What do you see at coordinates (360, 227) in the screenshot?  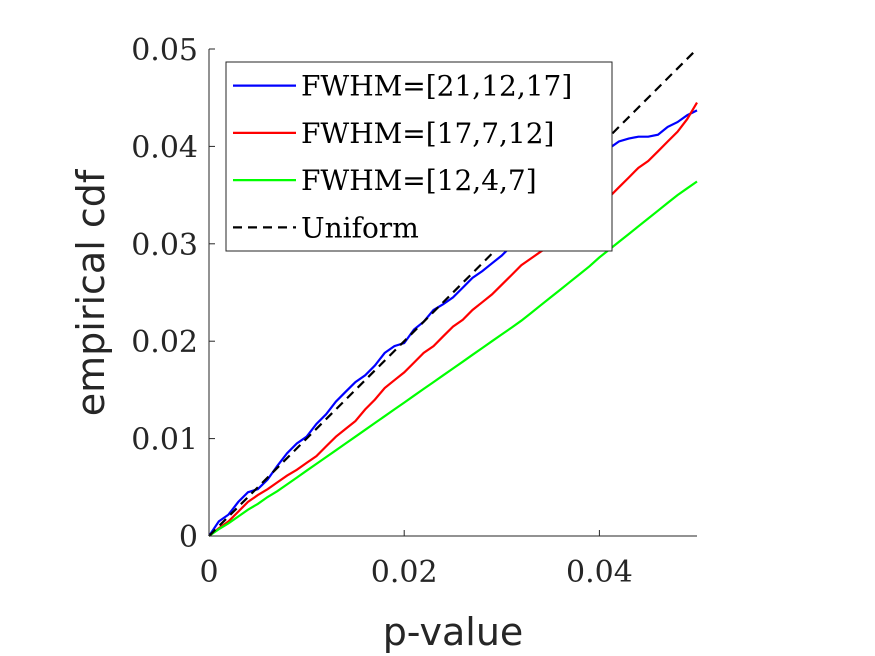 I see `legend-label: Uniform` at bounding box center [360, 227].